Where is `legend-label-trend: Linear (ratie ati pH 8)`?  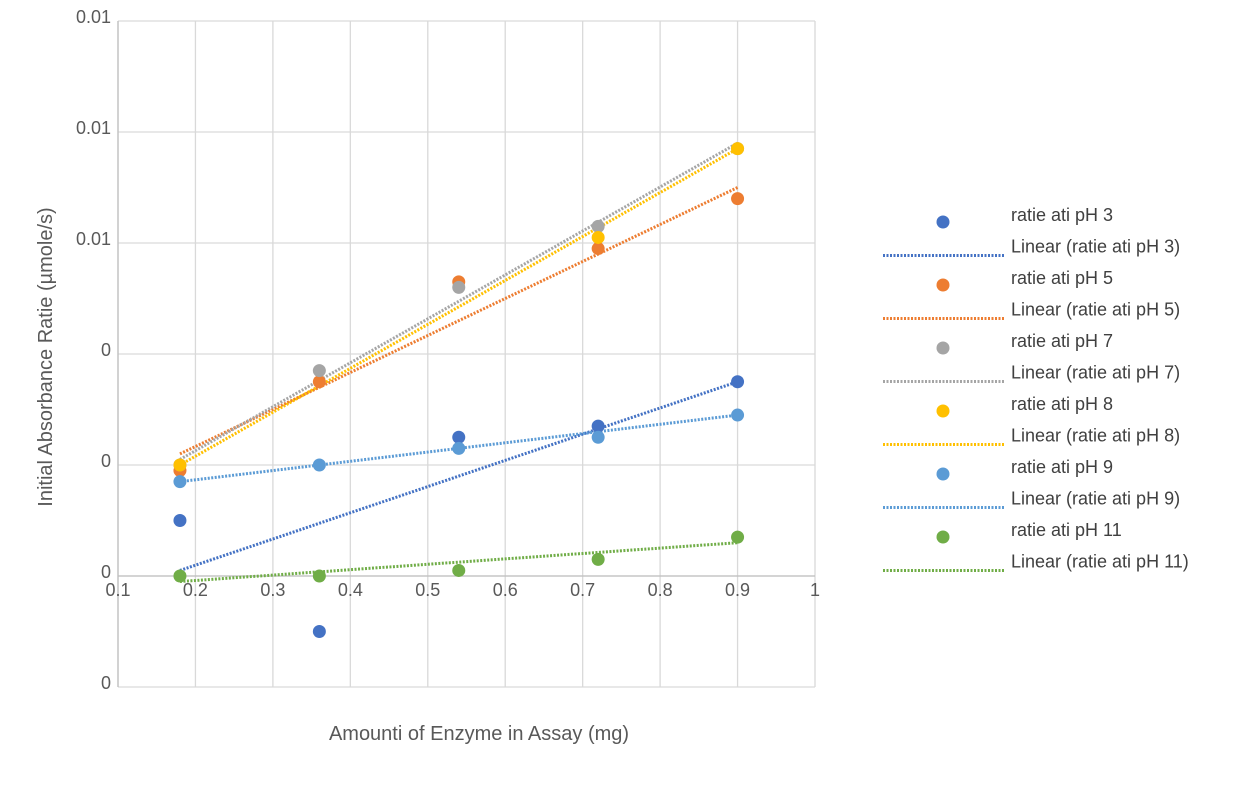
legend-label-trend: Linear (ratie ati pH 8) is located at coordinates (1095, 436).